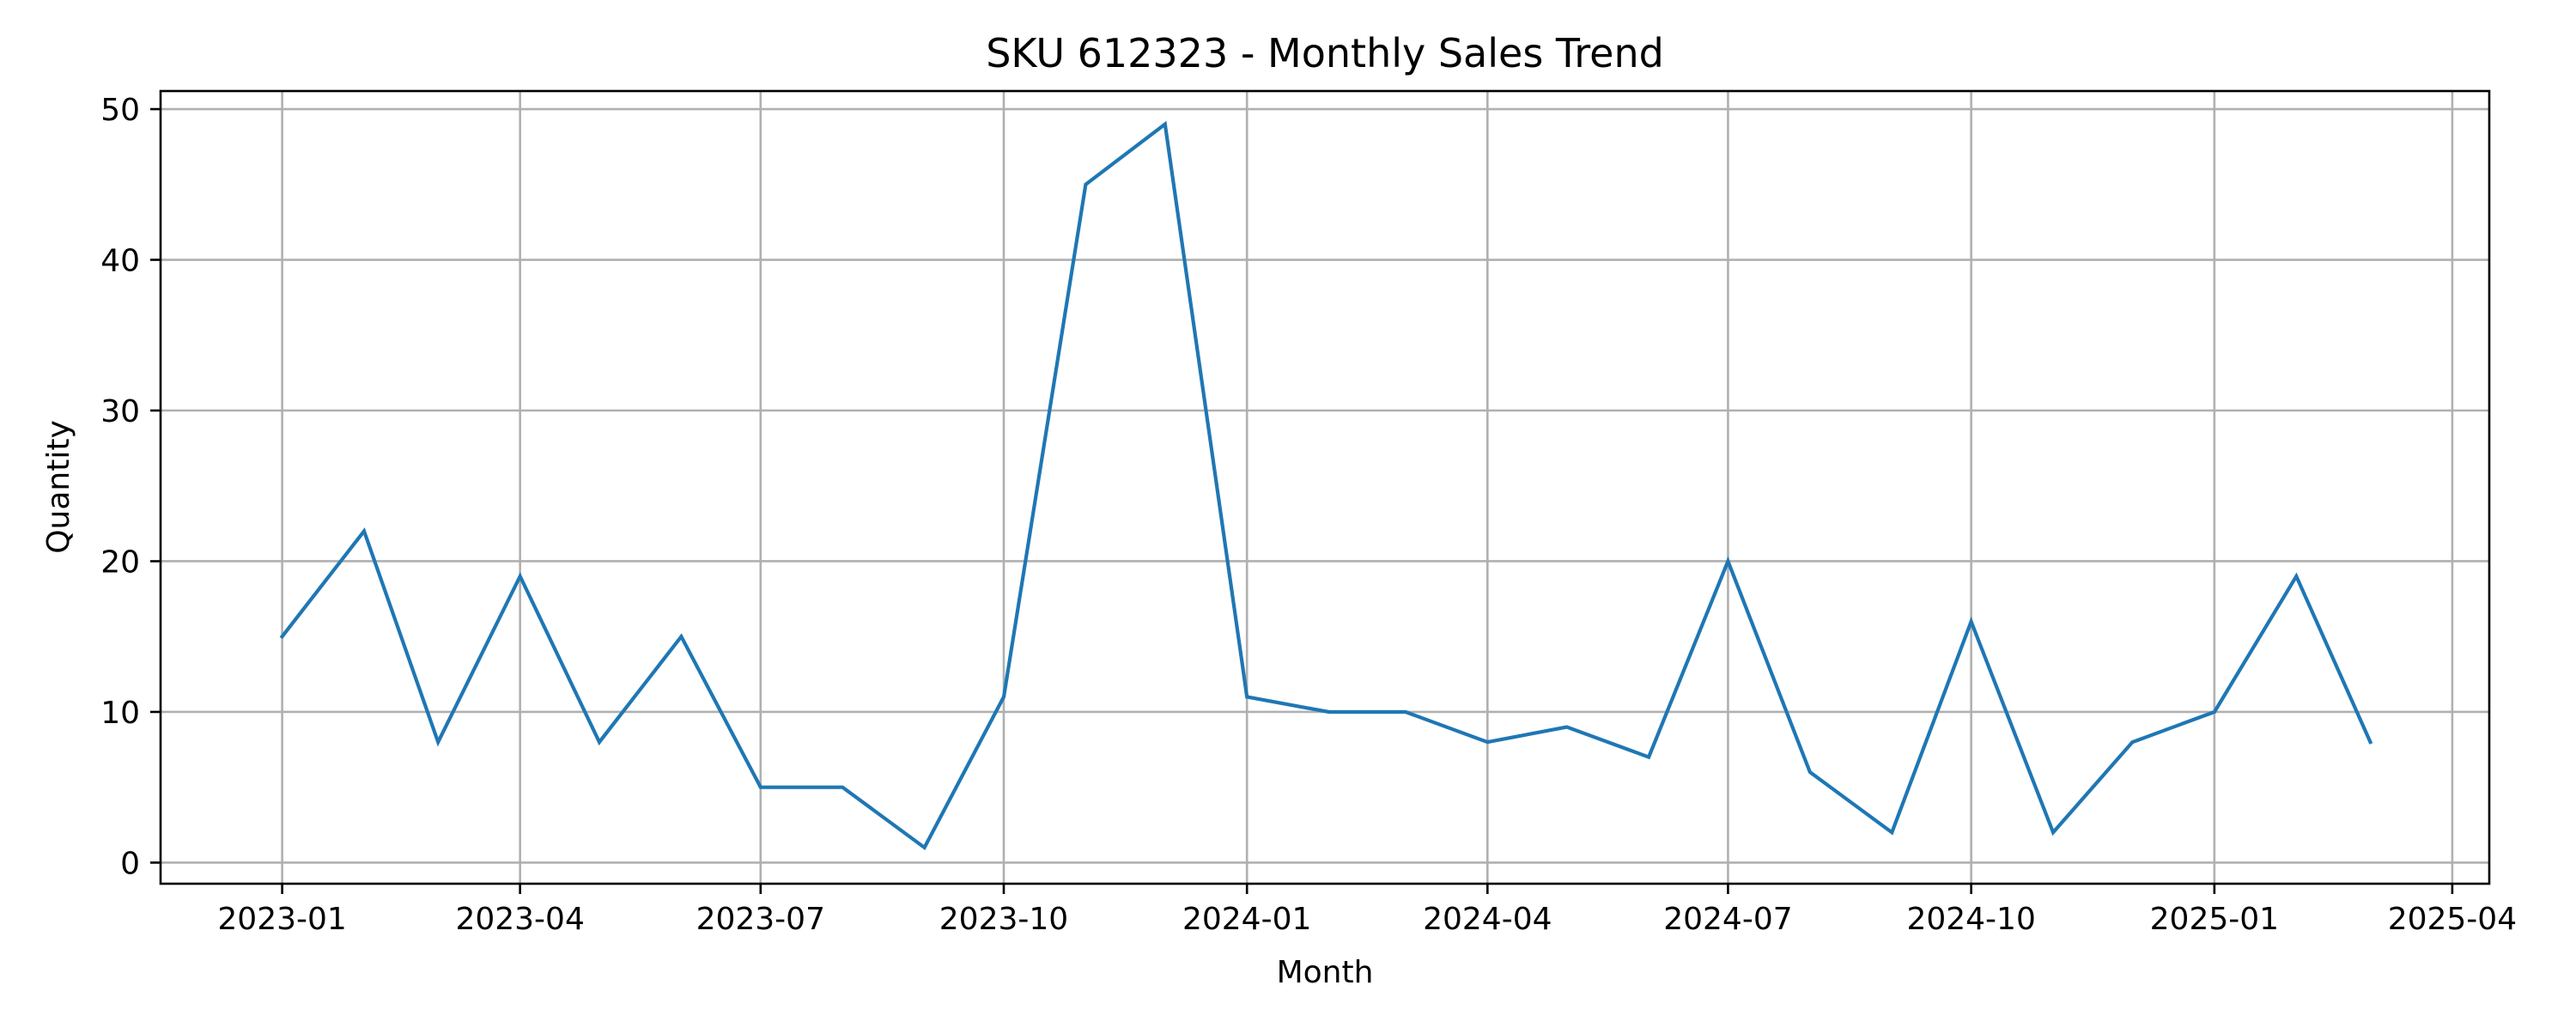 This screenshot has width=2576, height=1034. Describe the element at coordinates (120, 261) in the screenshot. I see `y-tick-label: 40` at that location.